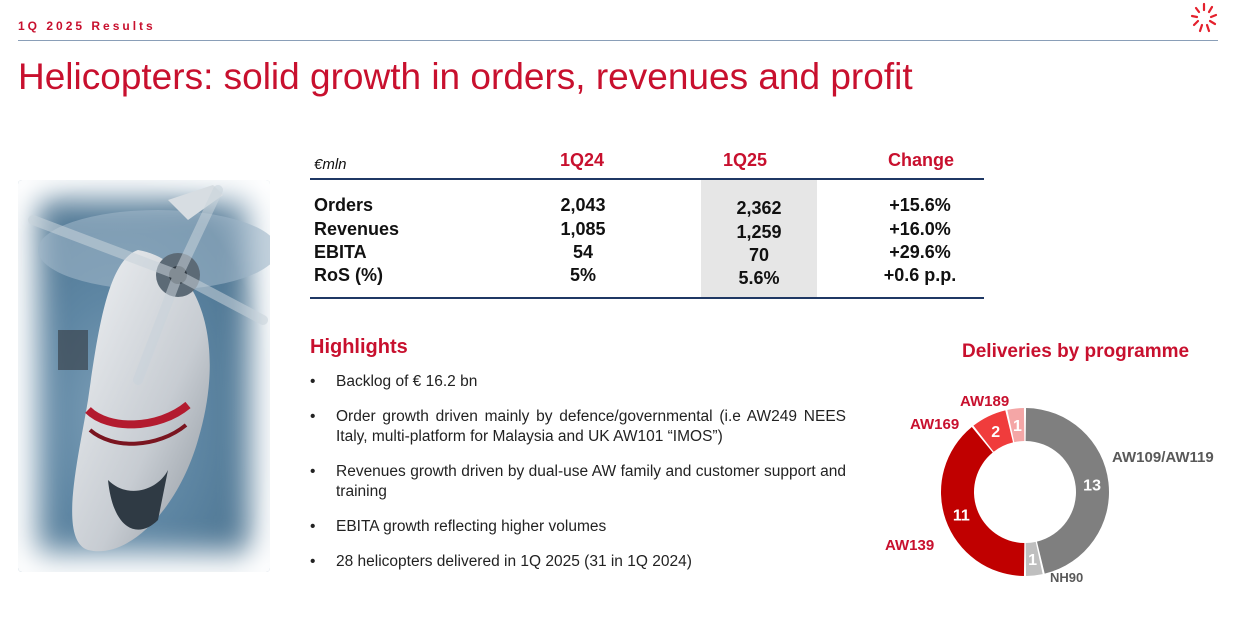  Describe the element at coordinates (340, 252) in the screenshot. I see `row-label: EBITA` at that location.